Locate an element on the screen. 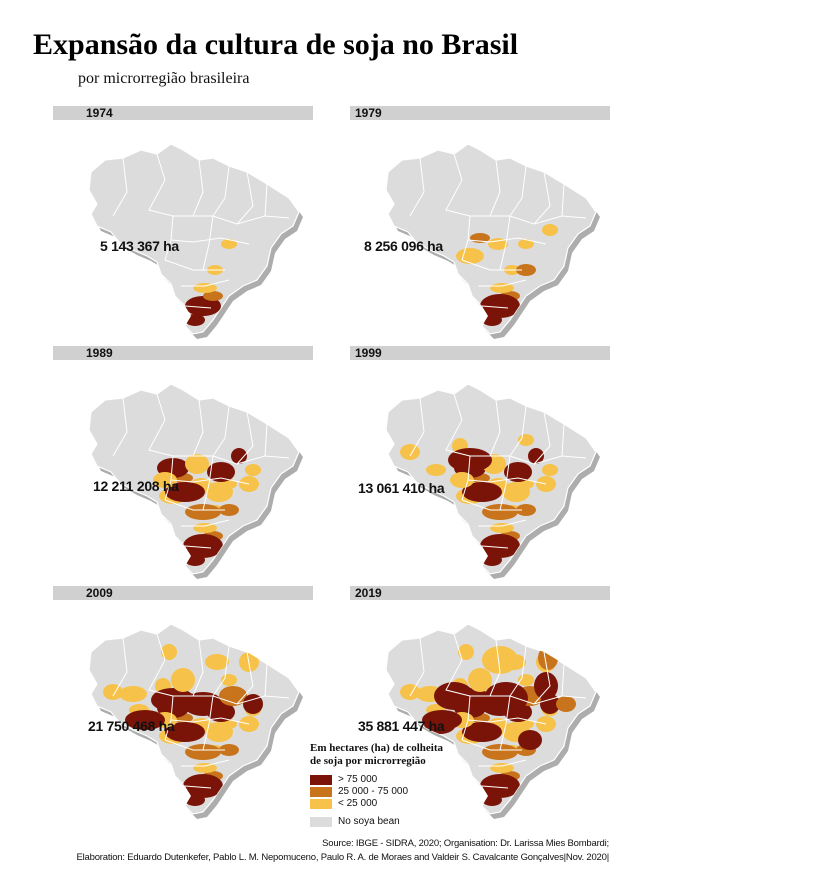 This screenshot has width=819, height=885. map-panel-2009: 2009 21 750 468 ha is located at coordinates (183, 702).